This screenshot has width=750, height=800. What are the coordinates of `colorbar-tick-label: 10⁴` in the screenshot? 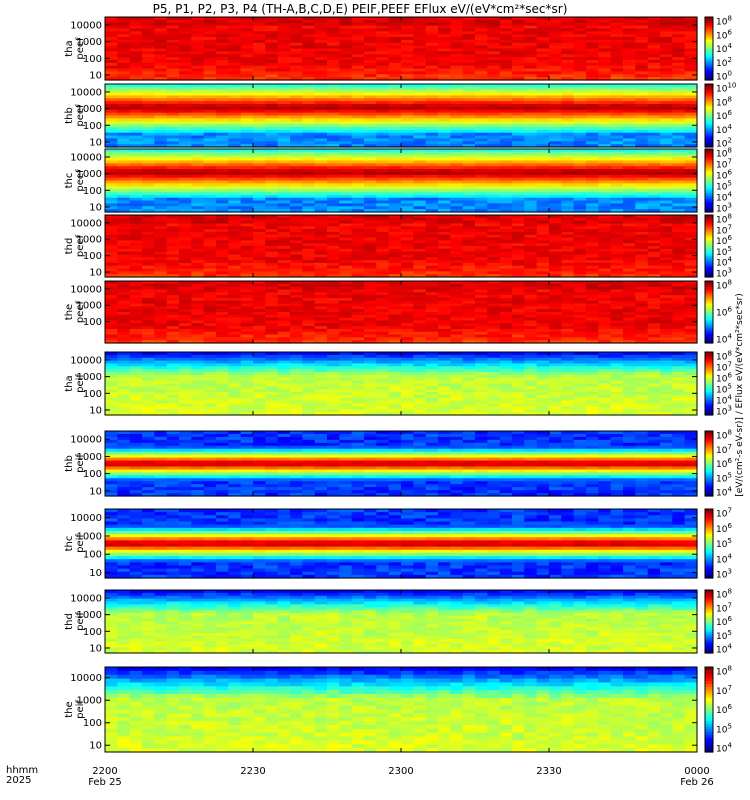 It's located at (724, 197).